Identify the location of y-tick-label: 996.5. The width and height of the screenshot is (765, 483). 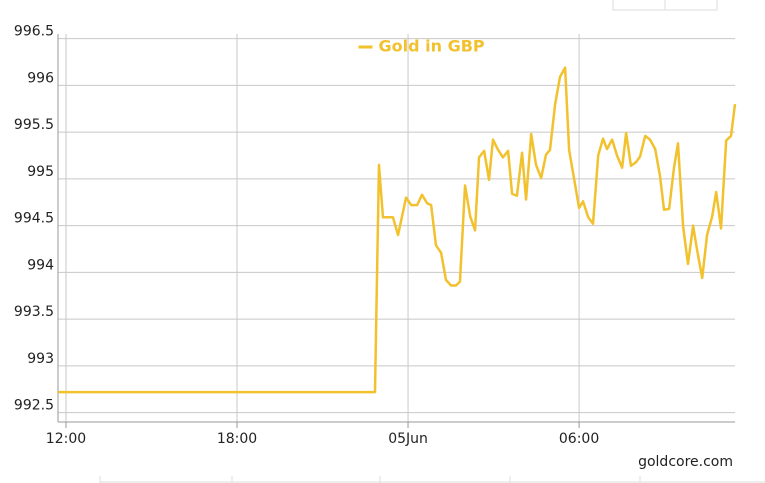
(34, 32).